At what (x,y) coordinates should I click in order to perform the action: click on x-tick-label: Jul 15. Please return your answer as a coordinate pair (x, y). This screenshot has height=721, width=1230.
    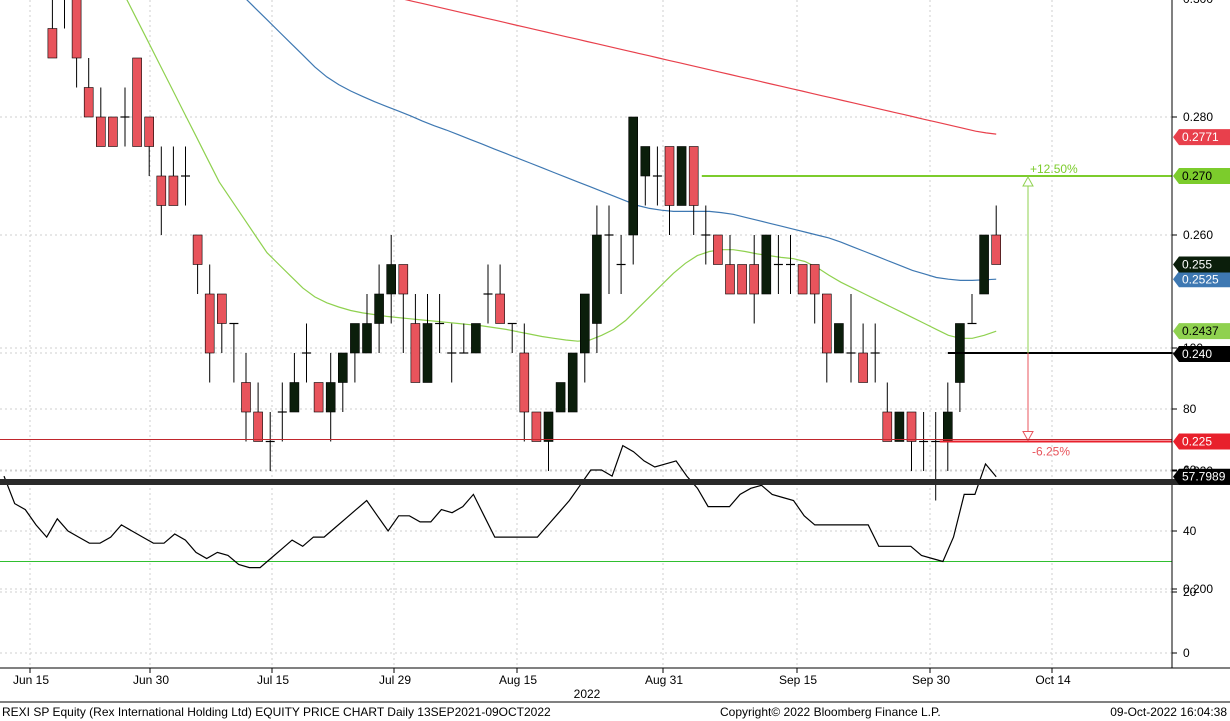
    Looking at the image, I should click on (273, 680).